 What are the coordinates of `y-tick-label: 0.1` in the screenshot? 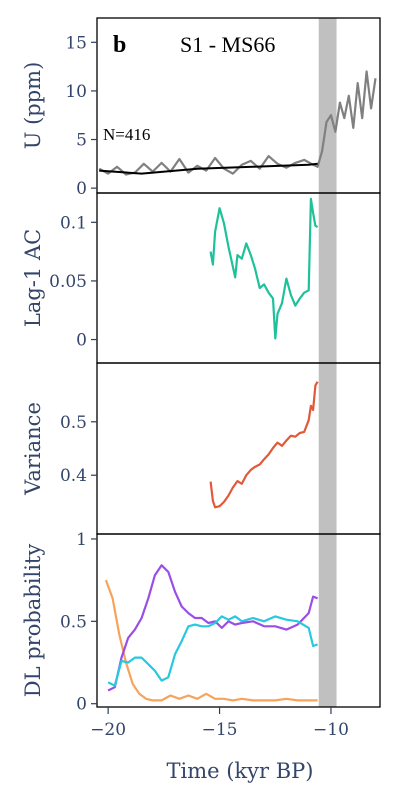 It's located at (73, 223).